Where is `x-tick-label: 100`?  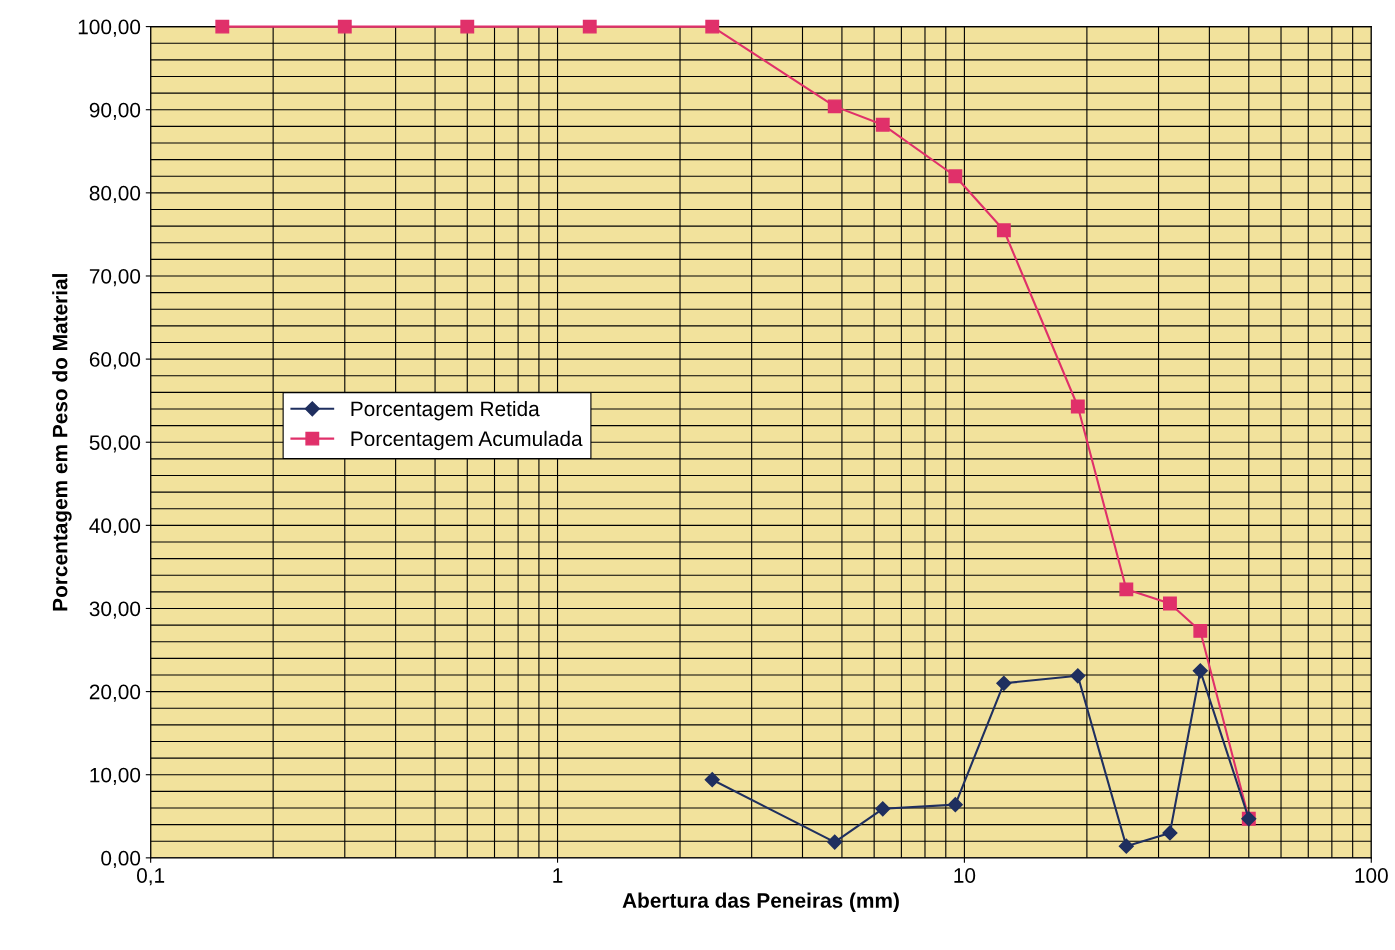
x-tick-label: 100 is located at coordinates (1371, 875).